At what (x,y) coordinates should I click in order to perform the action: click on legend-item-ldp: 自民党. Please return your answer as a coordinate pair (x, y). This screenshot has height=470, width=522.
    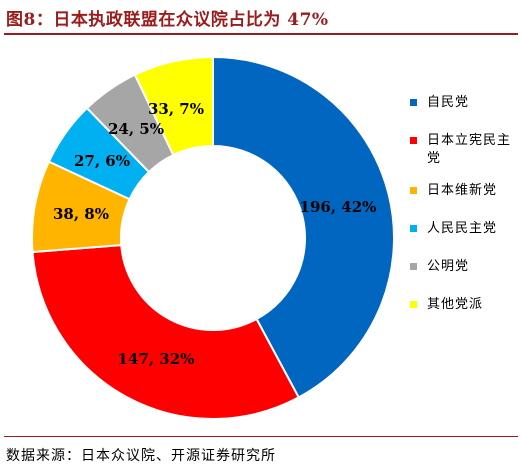
    Looking at the image, I should click on (464, 103).